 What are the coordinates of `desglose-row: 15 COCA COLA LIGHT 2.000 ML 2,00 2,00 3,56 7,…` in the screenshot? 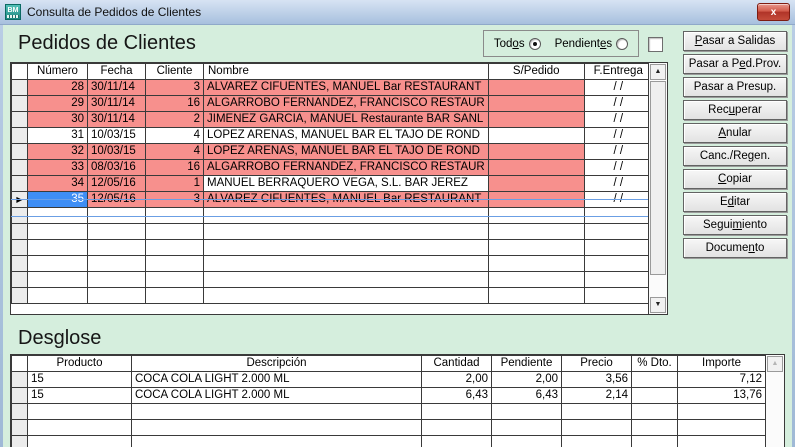 It's located at (388, 379).